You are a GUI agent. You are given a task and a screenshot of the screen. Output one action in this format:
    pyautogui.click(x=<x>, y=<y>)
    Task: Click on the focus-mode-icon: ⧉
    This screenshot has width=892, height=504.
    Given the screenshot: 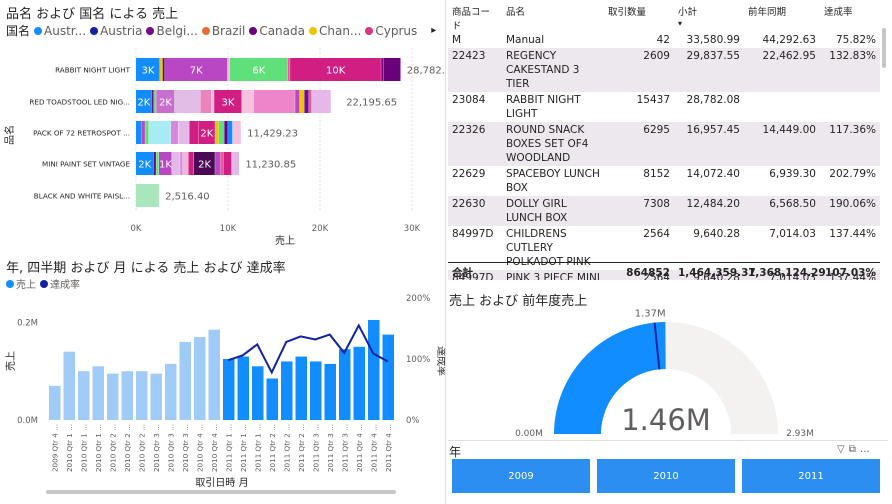 What is the action you would take?
    pyautogui.click(x=854, y=449)
    